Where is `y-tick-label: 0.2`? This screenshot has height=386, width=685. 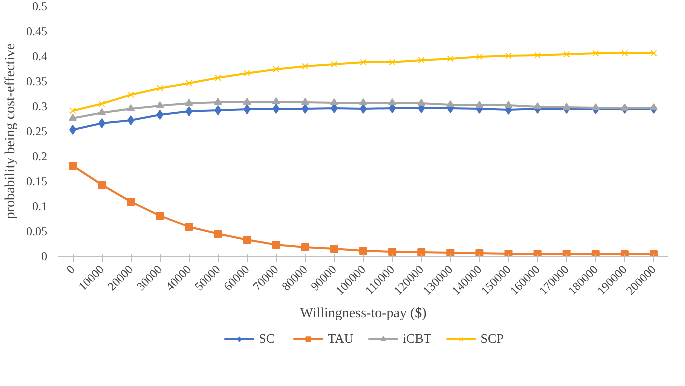 y-tick-label: 0.2 is located at coordinates (40, 157).